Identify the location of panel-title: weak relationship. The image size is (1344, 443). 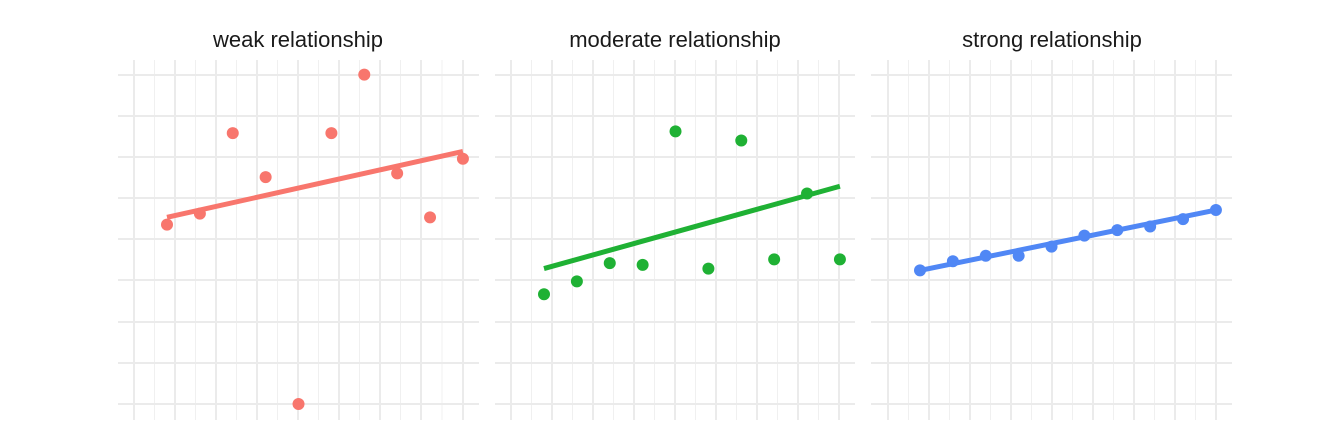
(297, 39).